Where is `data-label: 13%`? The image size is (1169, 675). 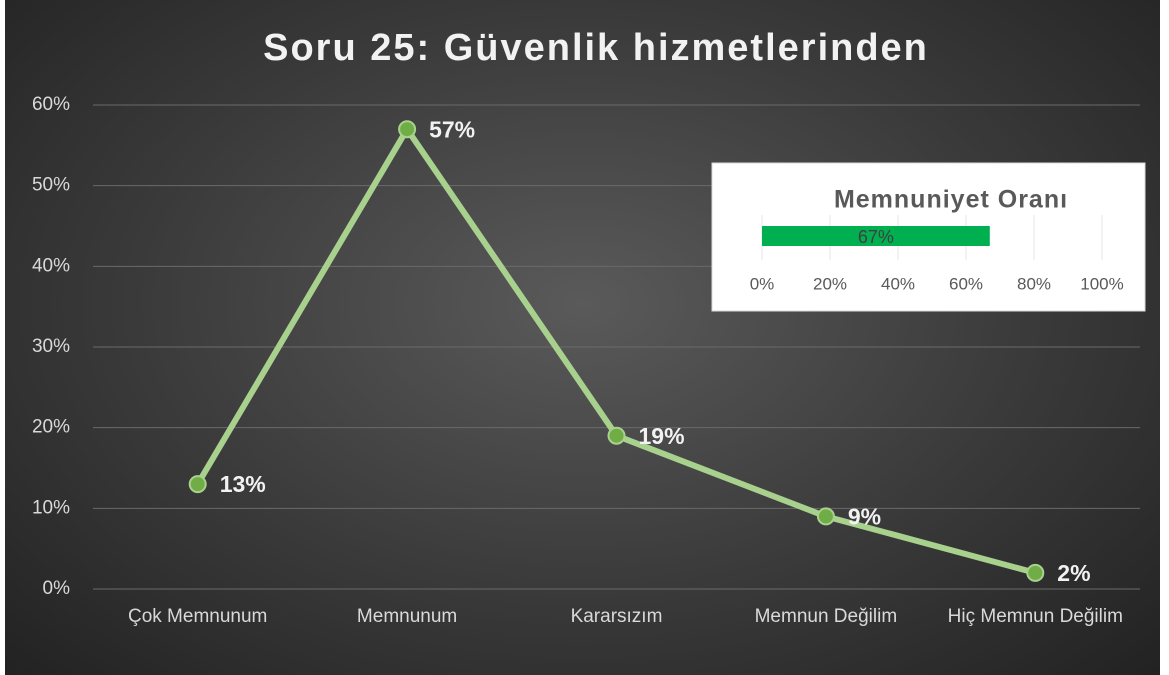
data-label: 13% is located at coordinates (243, 484).